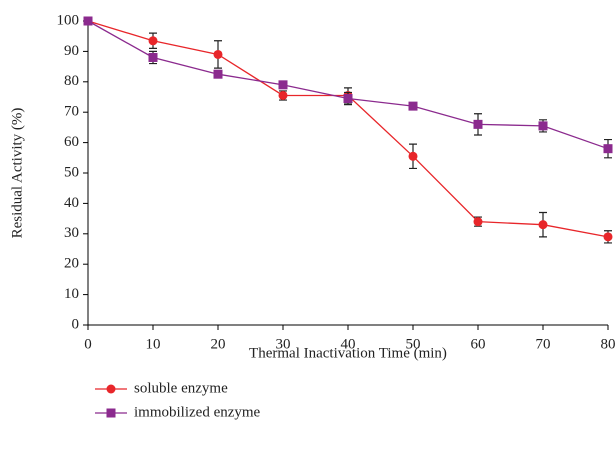 This screenshot has width=615, height=454. Describe the element at coordinates (71, 142) in the screenshot. I see `y-tick-label: 60` at that location.